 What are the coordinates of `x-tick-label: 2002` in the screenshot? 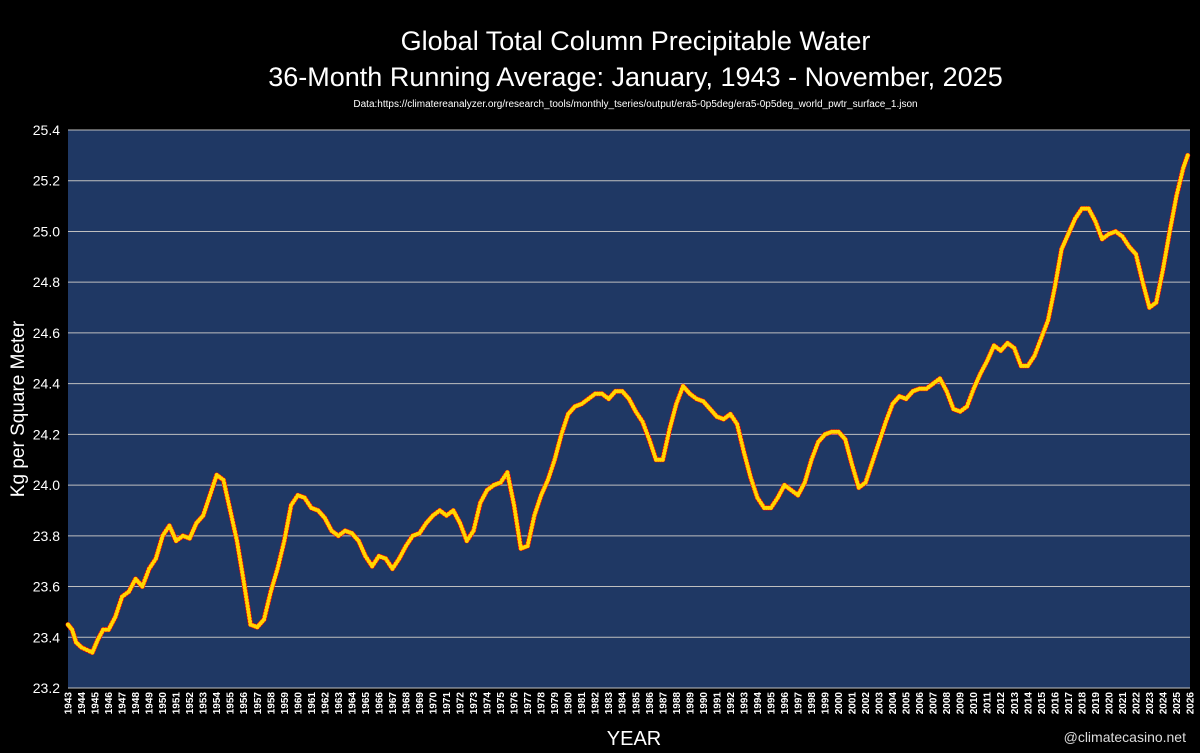 It's located at (866, 703).